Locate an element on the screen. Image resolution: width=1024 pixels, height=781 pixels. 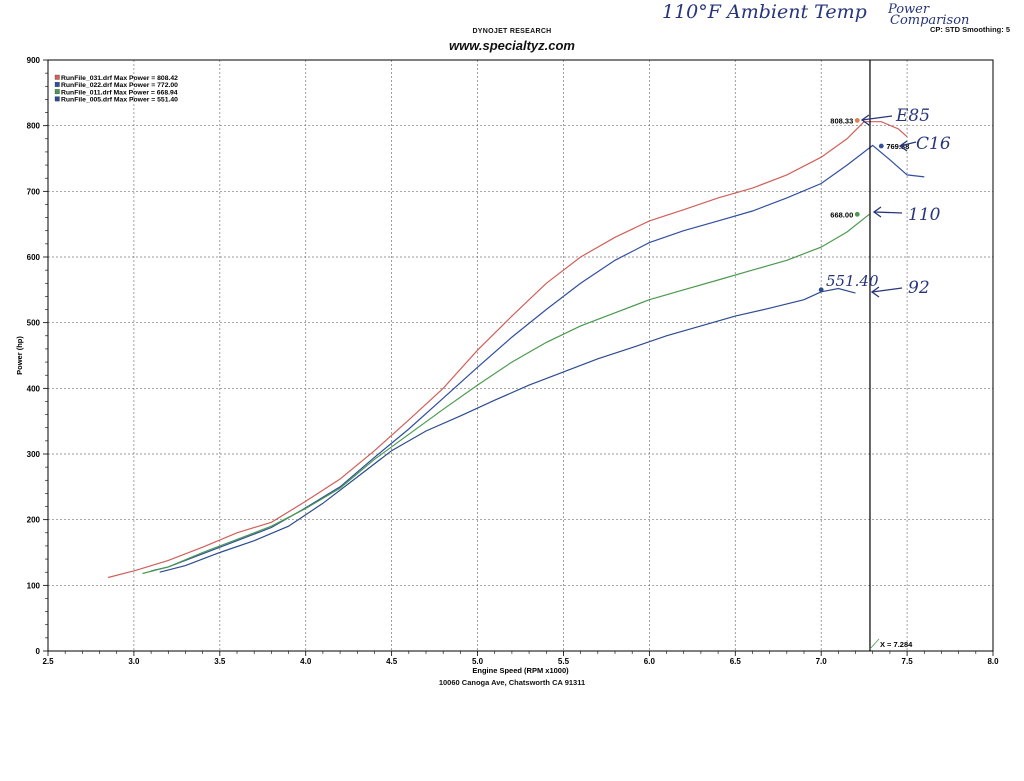
fuel-labels: E85 C16 110 92 is located at coordinates (905, 202).